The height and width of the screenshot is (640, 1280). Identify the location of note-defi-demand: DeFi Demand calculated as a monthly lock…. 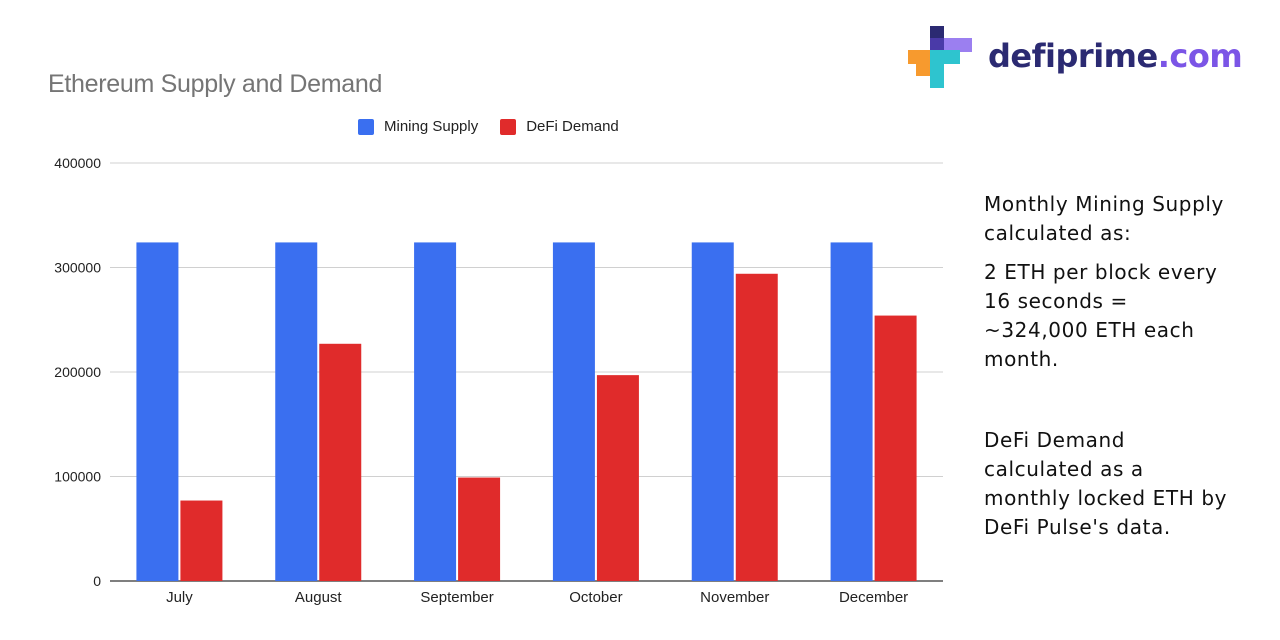
(1106, 483).